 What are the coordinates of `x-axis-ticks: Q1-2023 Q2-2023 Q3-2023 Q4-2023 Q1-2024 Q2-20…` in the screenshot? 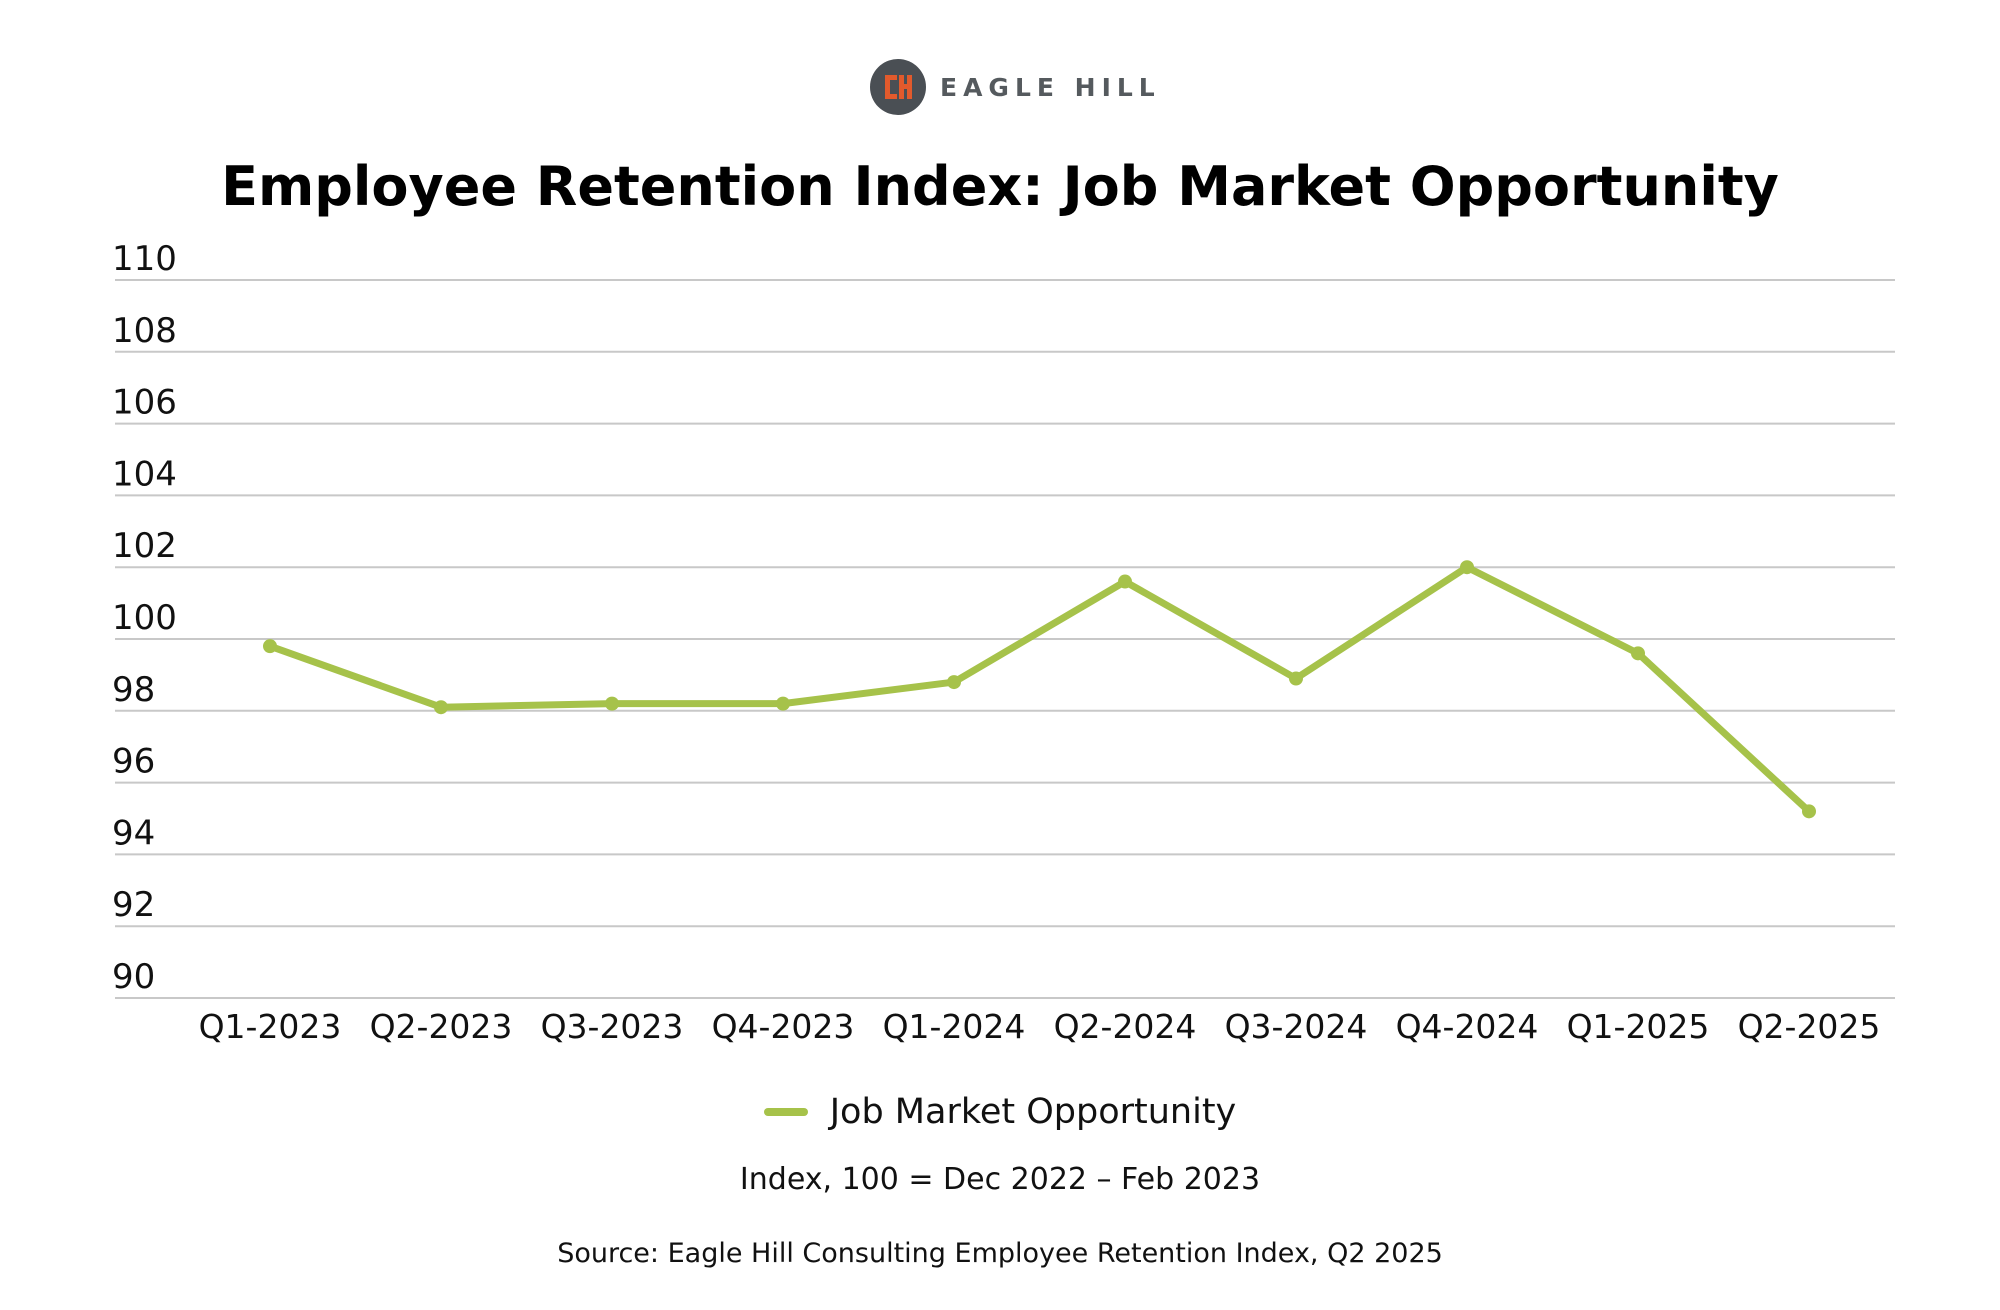 It's located at (1040, 1026).